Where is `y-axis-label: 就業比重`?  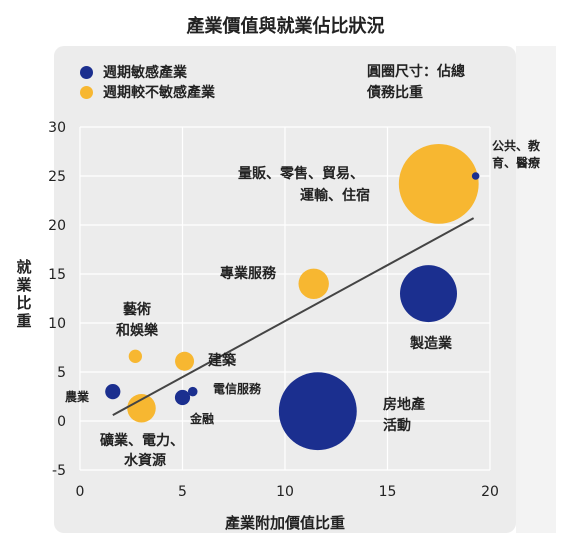 y-axis-label: 就業比重 is located at coordinates (24, 294).